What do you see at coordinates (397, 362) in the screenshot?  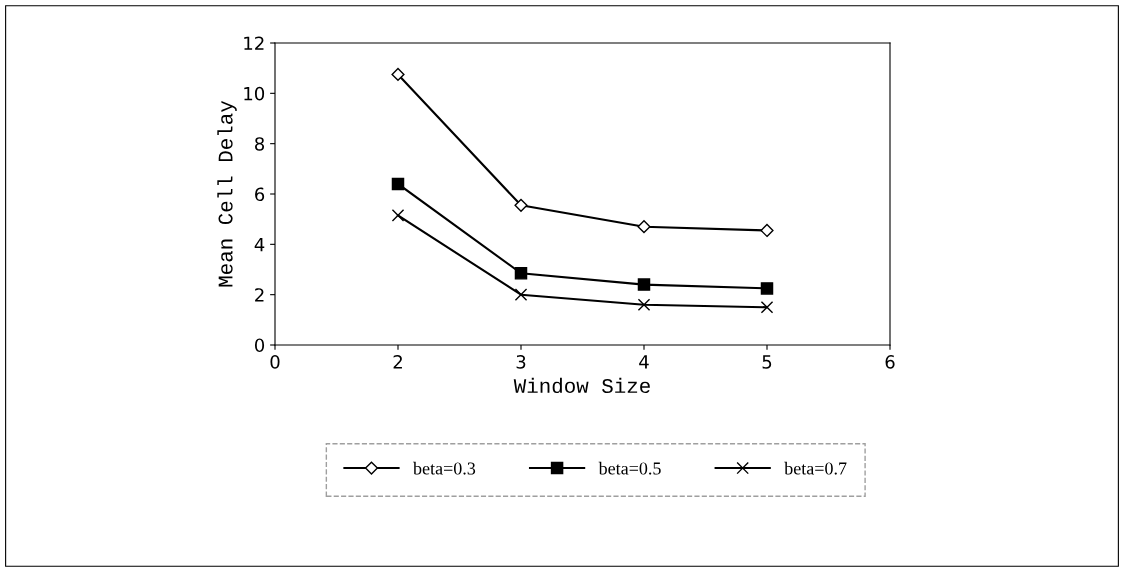 I see `x-tick-label: 2` at bounding box center [397, 362].